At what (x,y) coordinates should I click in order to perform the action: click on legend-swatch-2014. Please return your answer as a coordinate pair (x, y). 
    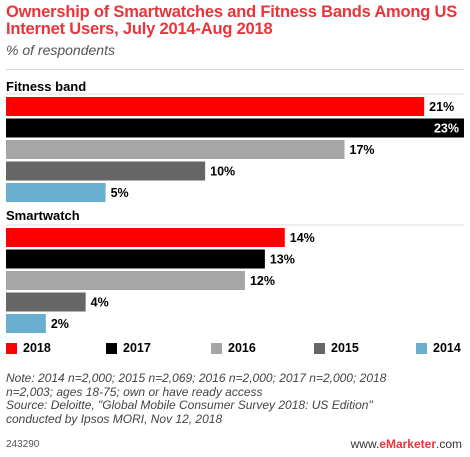
    Looking at the image, I should click on (421, 348).